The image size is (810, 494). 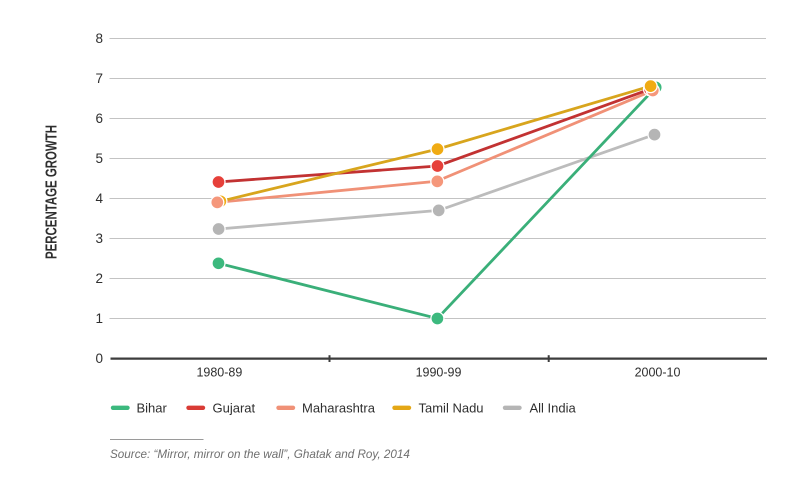 What do you see at coordinates (152, 407) in the screenshot?
I see `svg-text: Bihar` at bounding box center [152, 407].